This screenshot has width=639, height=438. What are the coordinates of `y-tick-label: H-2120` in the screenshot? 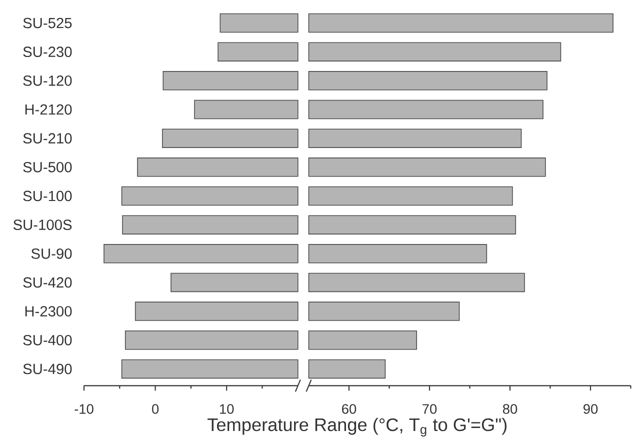 It's located at (48, 109).